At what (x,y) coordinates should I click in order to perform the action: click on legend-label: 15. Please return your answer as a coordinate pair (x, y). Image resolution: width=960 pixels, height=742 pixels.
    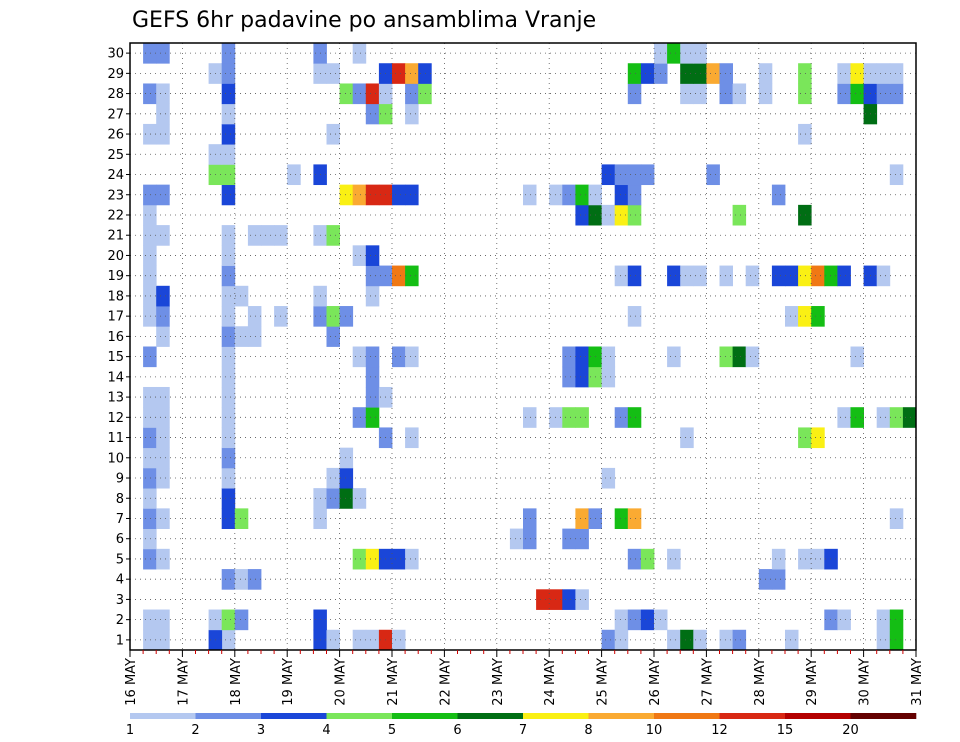
    Looking at the image, I should click on (785, 730).